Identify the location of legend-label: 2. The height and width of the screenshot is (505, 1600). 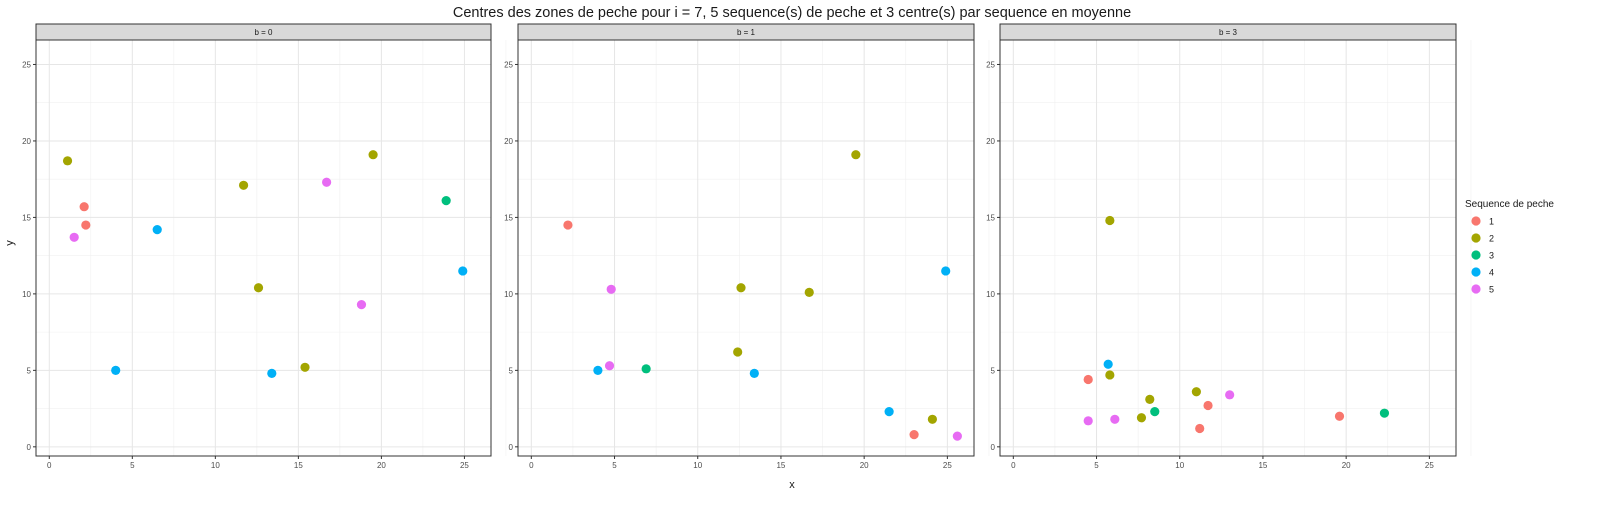
(1491, 239).